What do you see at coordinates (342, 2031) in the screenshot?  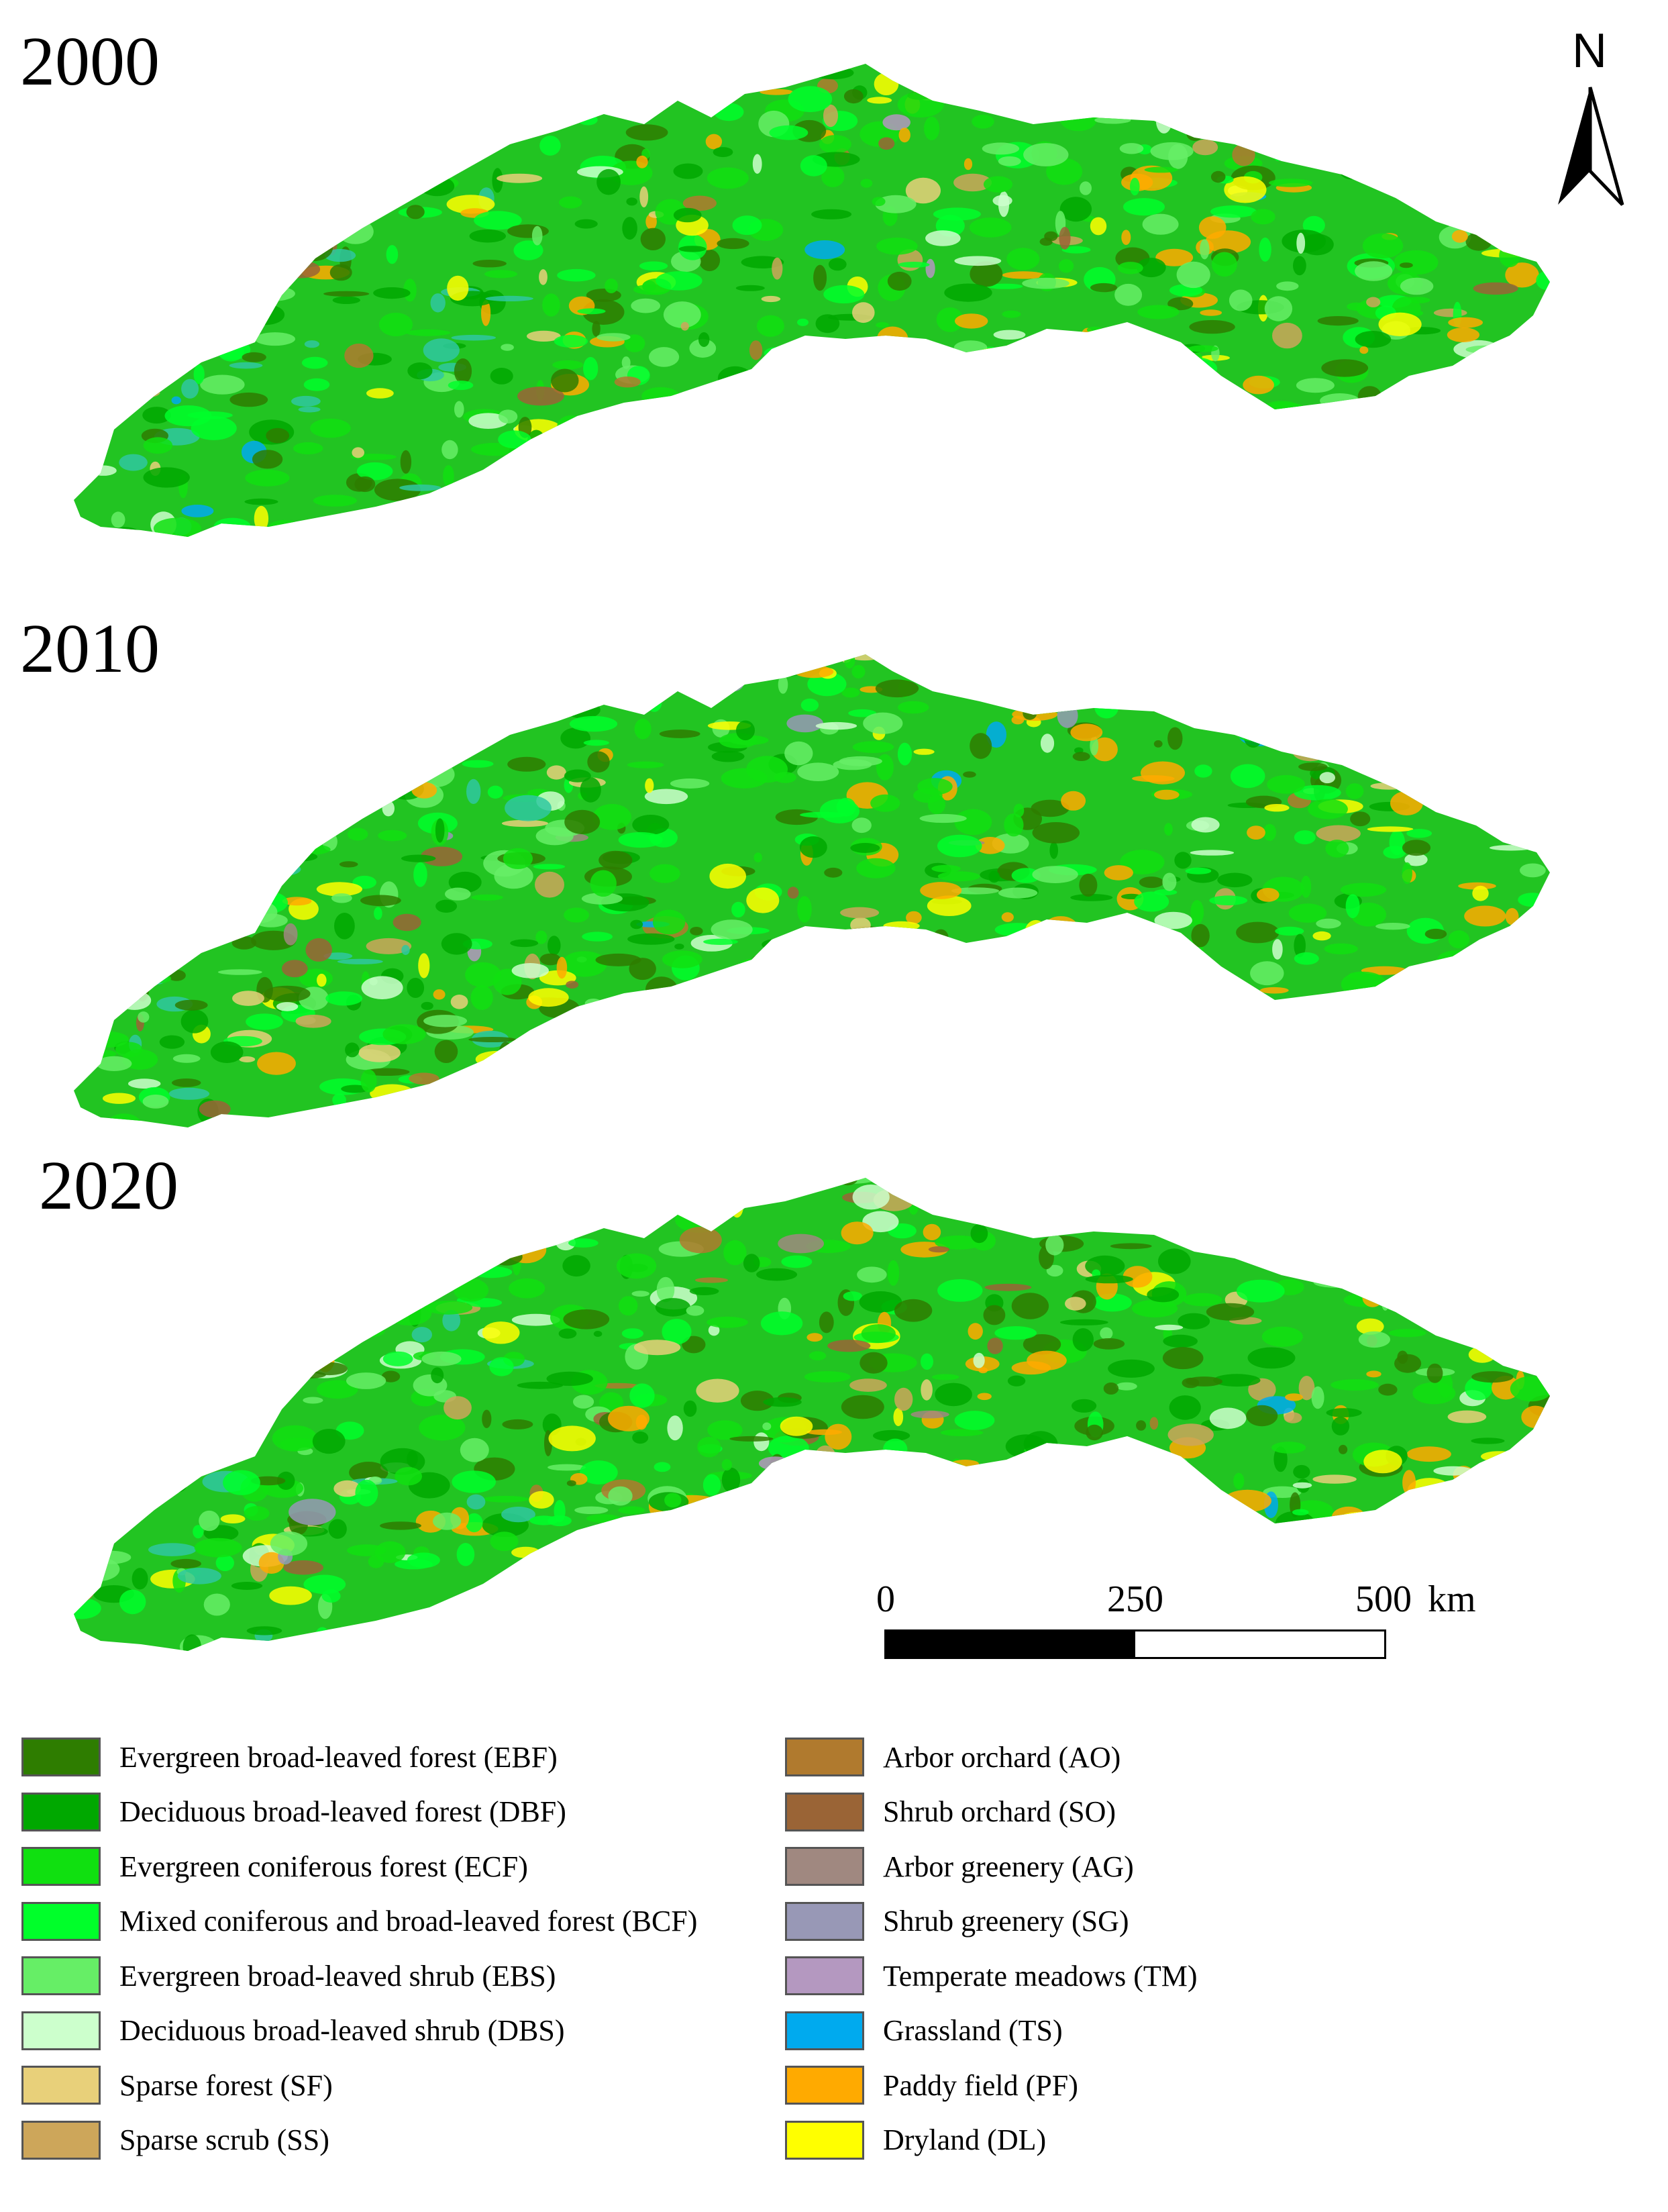 I see `legend-label: Deciduous broad-leaved shrub (DBS)` at bounding box center [342, 2031].